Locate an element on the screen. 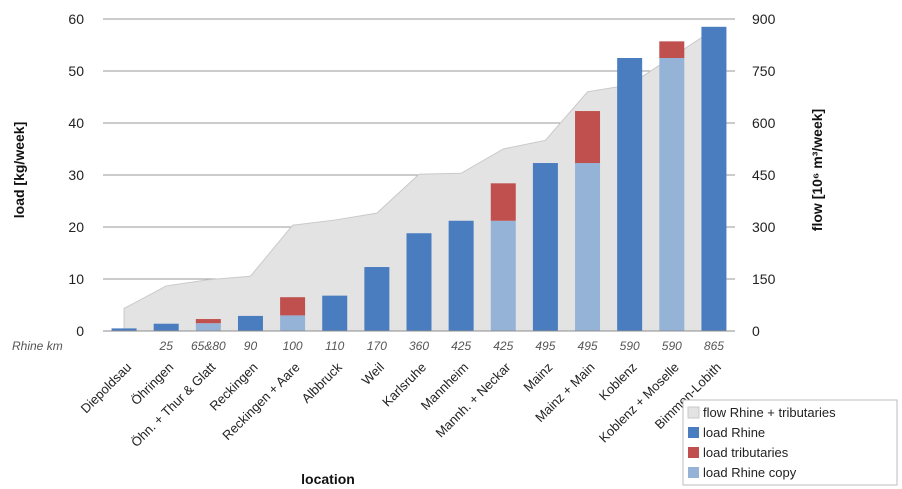 This screenshot has height=489, width=902. legend-label: load Rhine copy is located at coordinates (750, 472).